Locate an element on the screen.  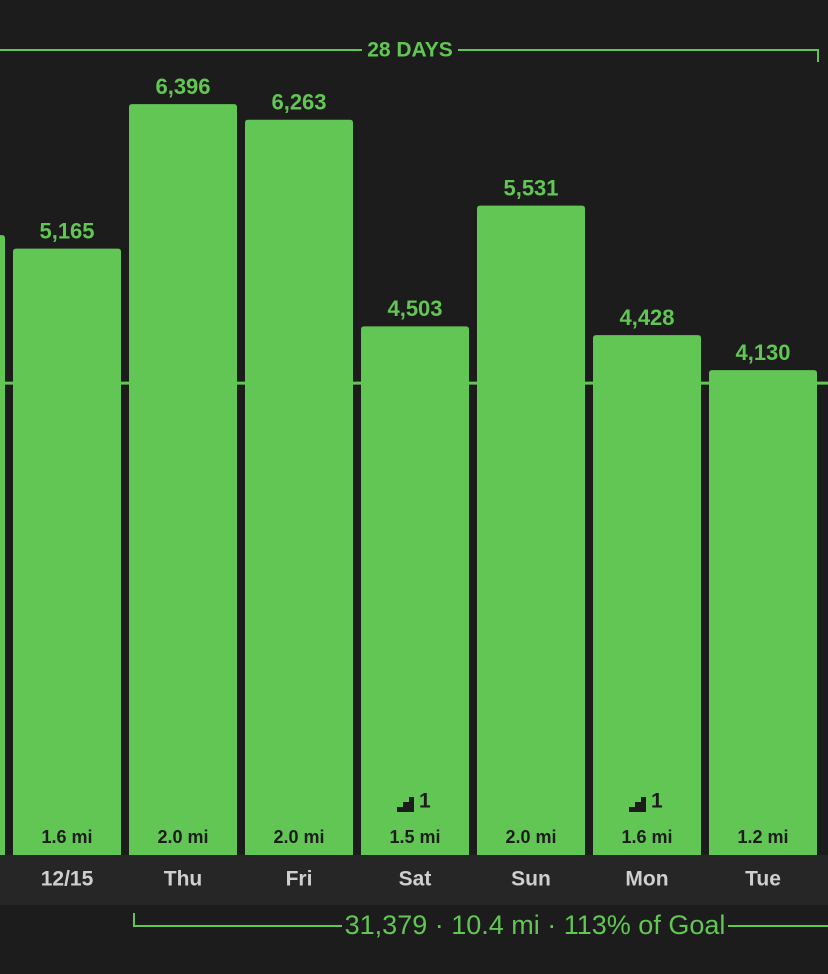
period-bracket is located at coordinates (409, 55).